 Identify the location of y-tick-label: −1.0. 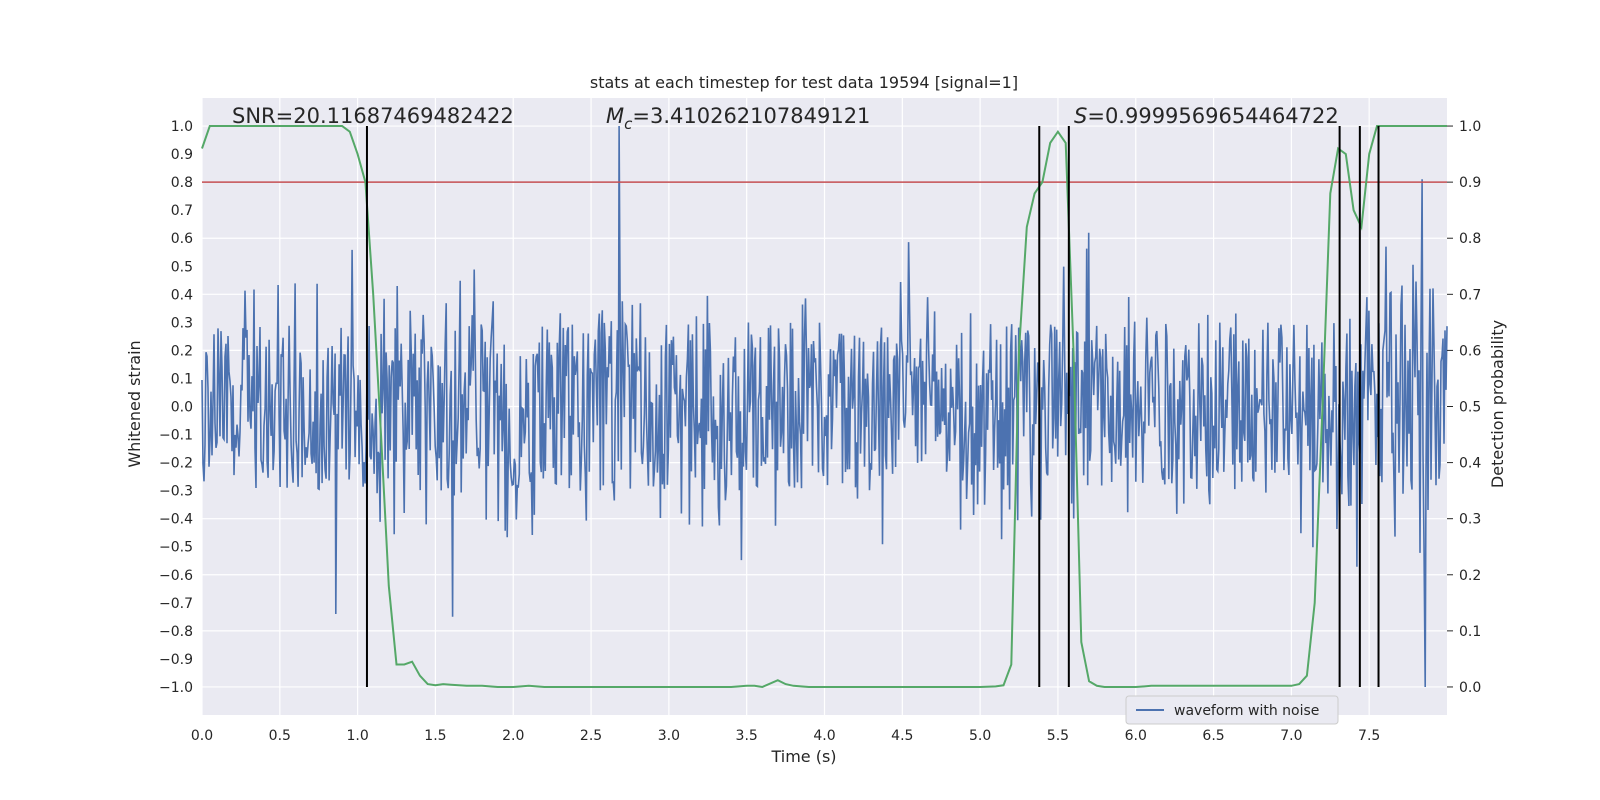
(176, 688).